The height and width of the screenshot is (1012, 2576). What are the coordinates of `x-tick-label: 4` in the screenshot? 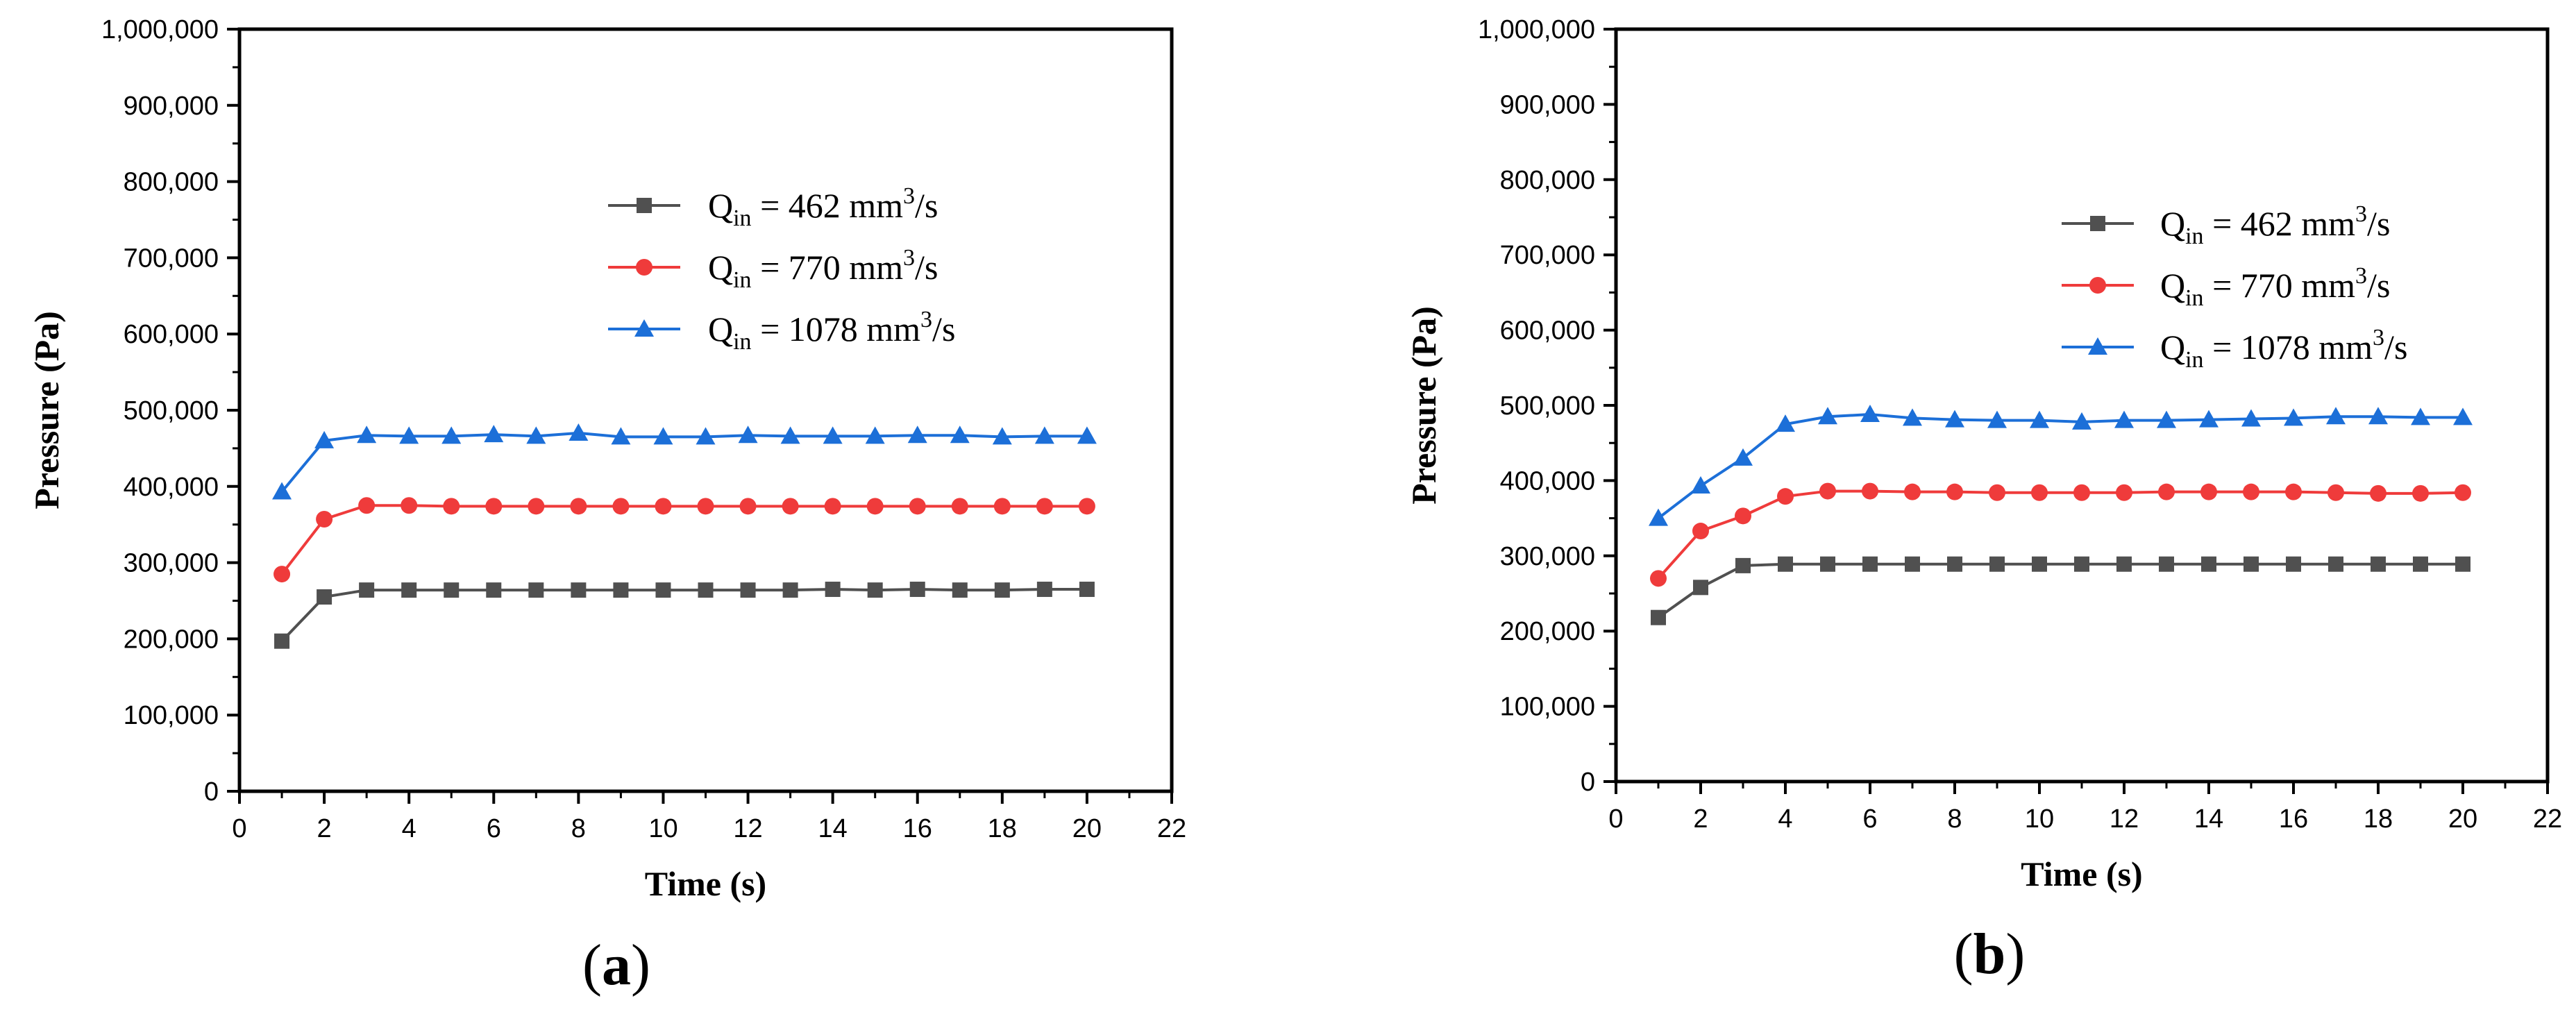 It's located at (409, 828).